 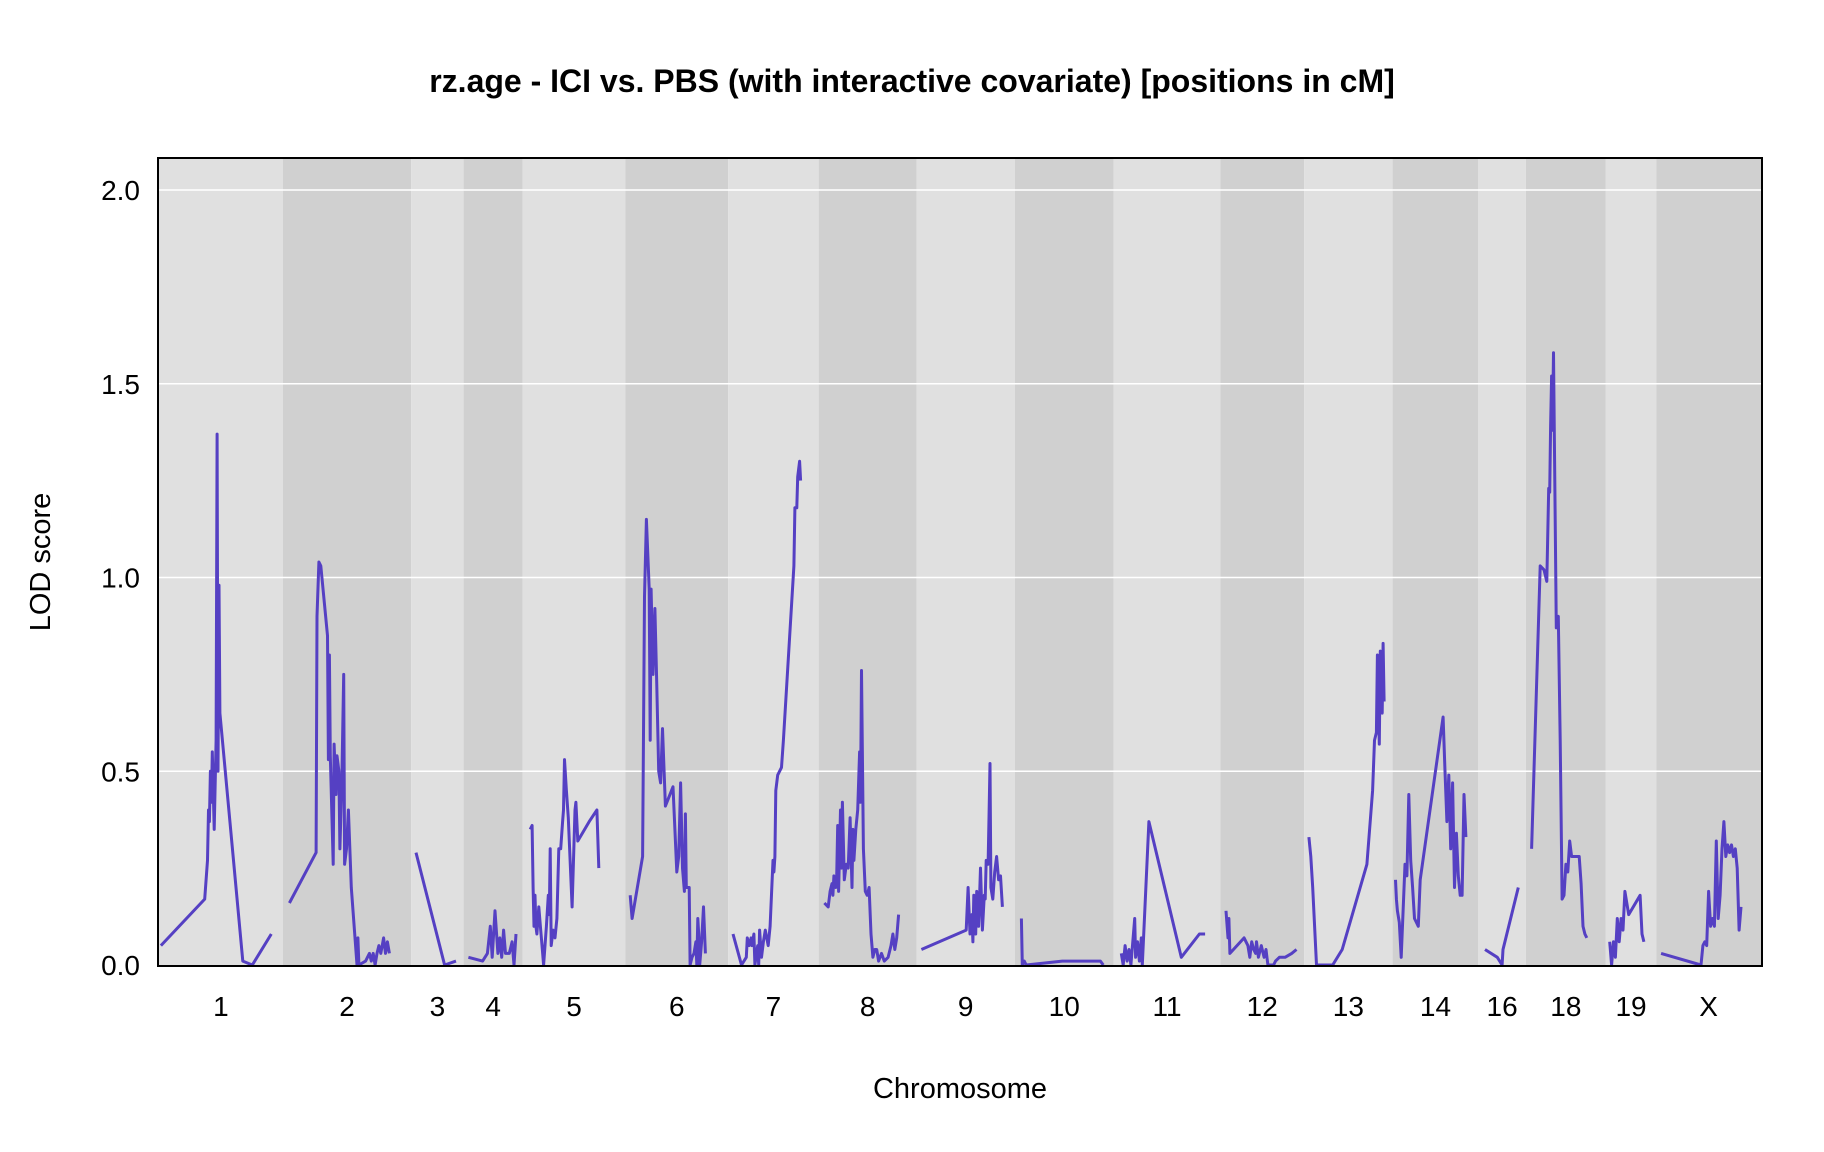 I want to click on x-axis-label: Chromosome, so click(x=960, y=1089).